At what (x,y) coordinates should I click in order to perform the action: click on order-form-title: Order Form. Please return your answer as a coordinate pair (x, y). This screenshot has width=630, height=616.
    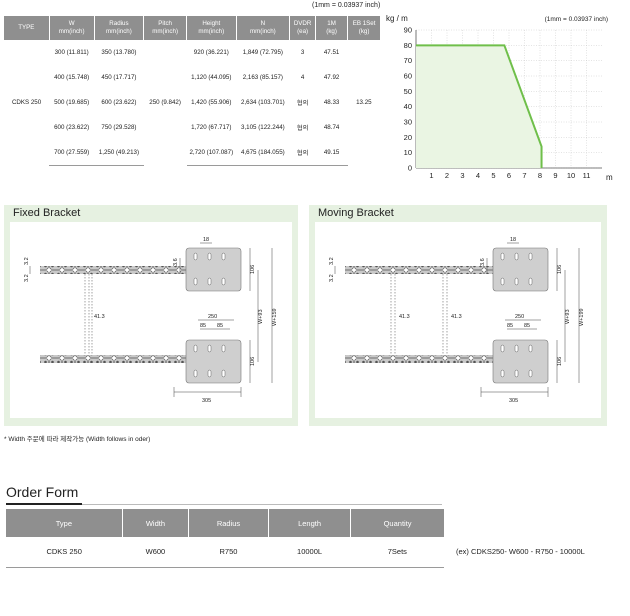
    Looking at the image, I should click on (42, 492).